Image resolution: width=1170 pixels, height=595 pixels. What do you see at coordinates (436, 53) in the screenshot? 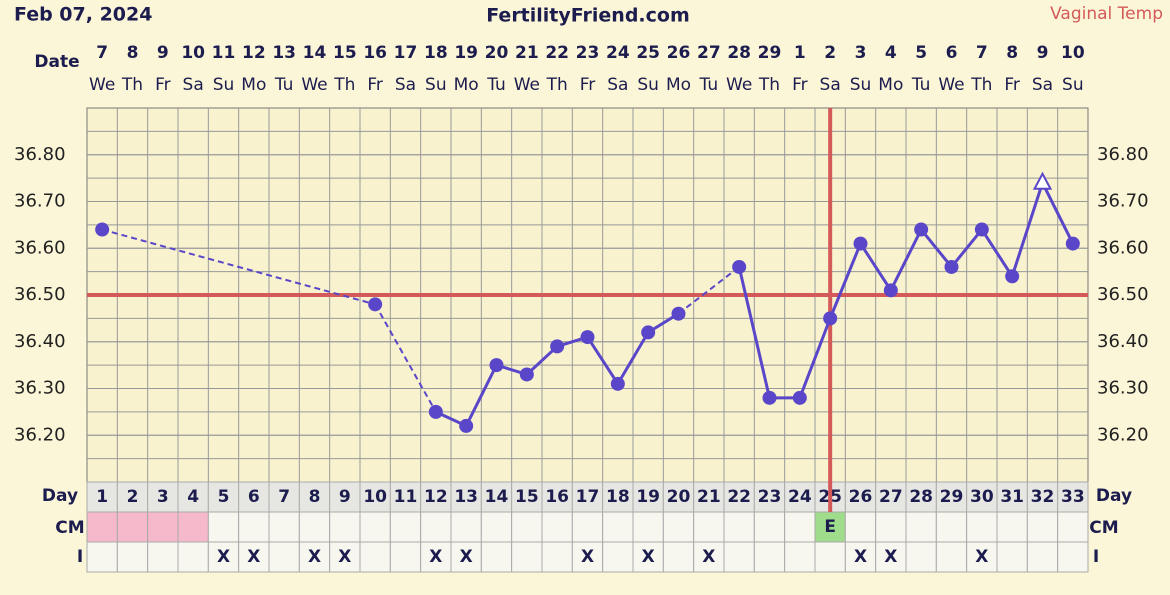
I see `date-label: 18` at bounding box center [436, 53].